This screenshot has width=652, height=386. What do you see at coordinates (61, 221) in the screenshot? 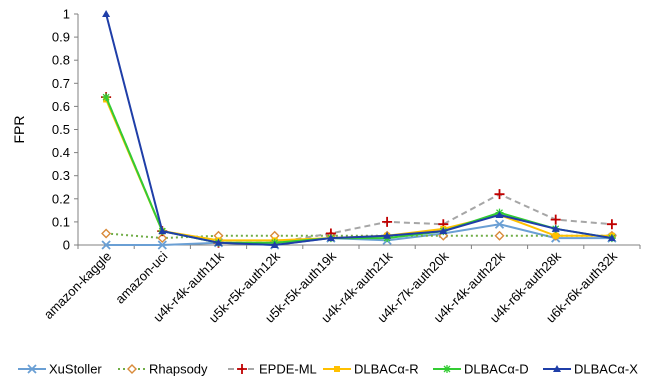
I see `y-tick-label: 0.1` at bounding box center [61, 221].